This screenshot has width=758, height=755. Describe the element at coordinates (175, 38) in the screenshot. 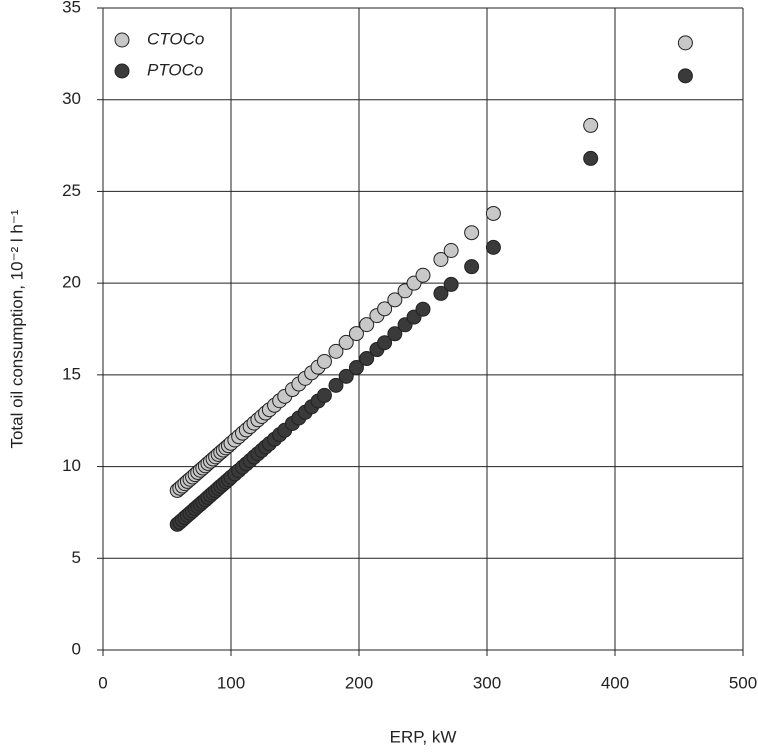

I see `legend-label: CTOCo` at that location.